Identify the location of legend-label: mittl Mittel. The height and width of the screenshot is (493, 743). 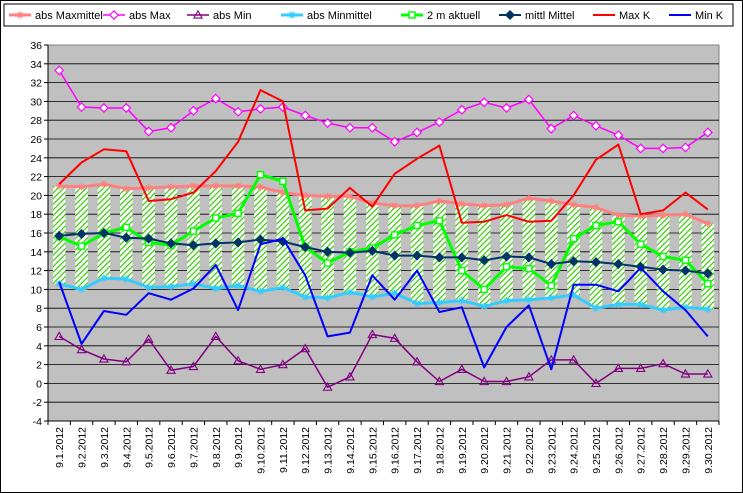
(550, 16).